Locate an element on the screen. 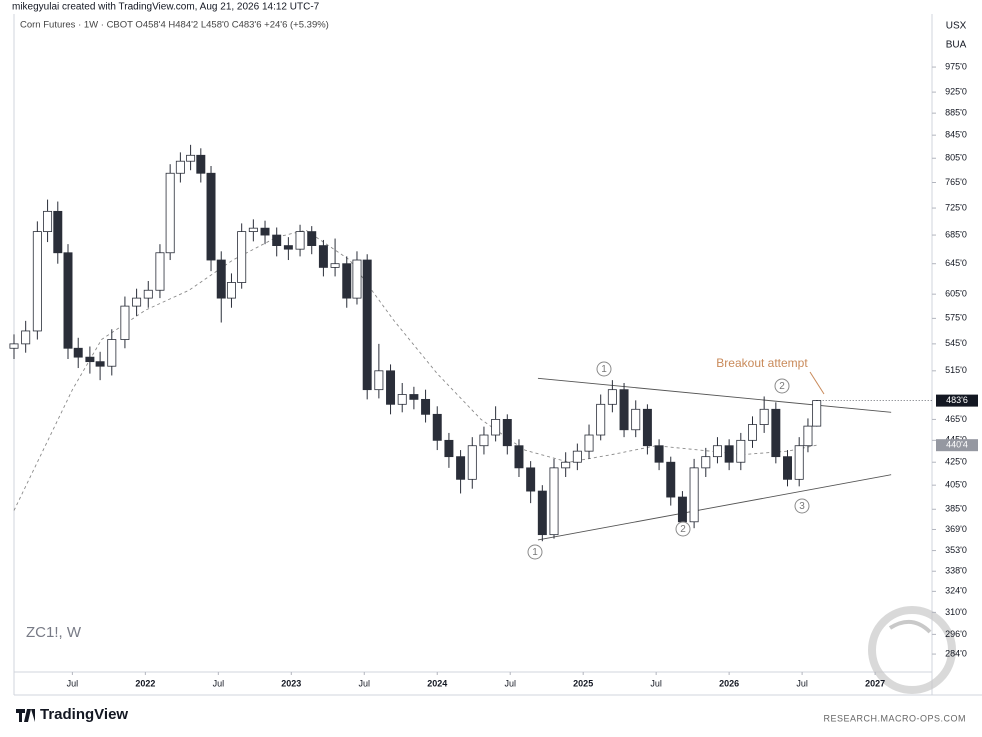 This screenshot has width=982, height=737. logo: TradingView is located at coordinates (72, 714).